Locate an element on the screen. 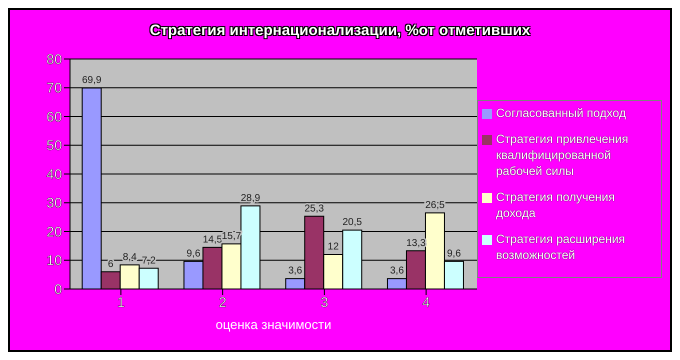 The width and height of the screenshot is (680, 360). x-tick-label: 4 is located at coordinates (426, 302).